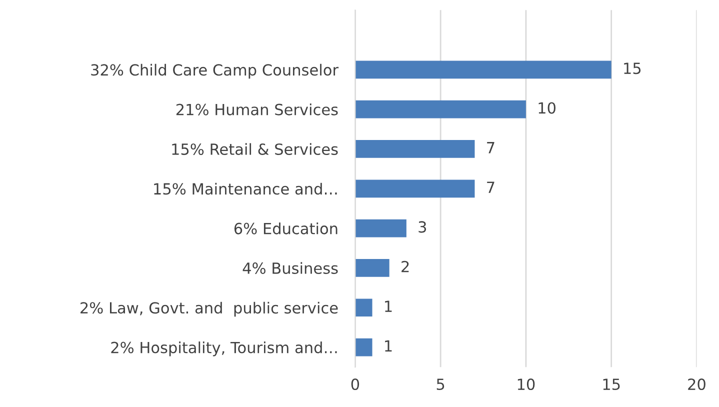  I want to click on x-tick-label: 5, so click(440, 384).